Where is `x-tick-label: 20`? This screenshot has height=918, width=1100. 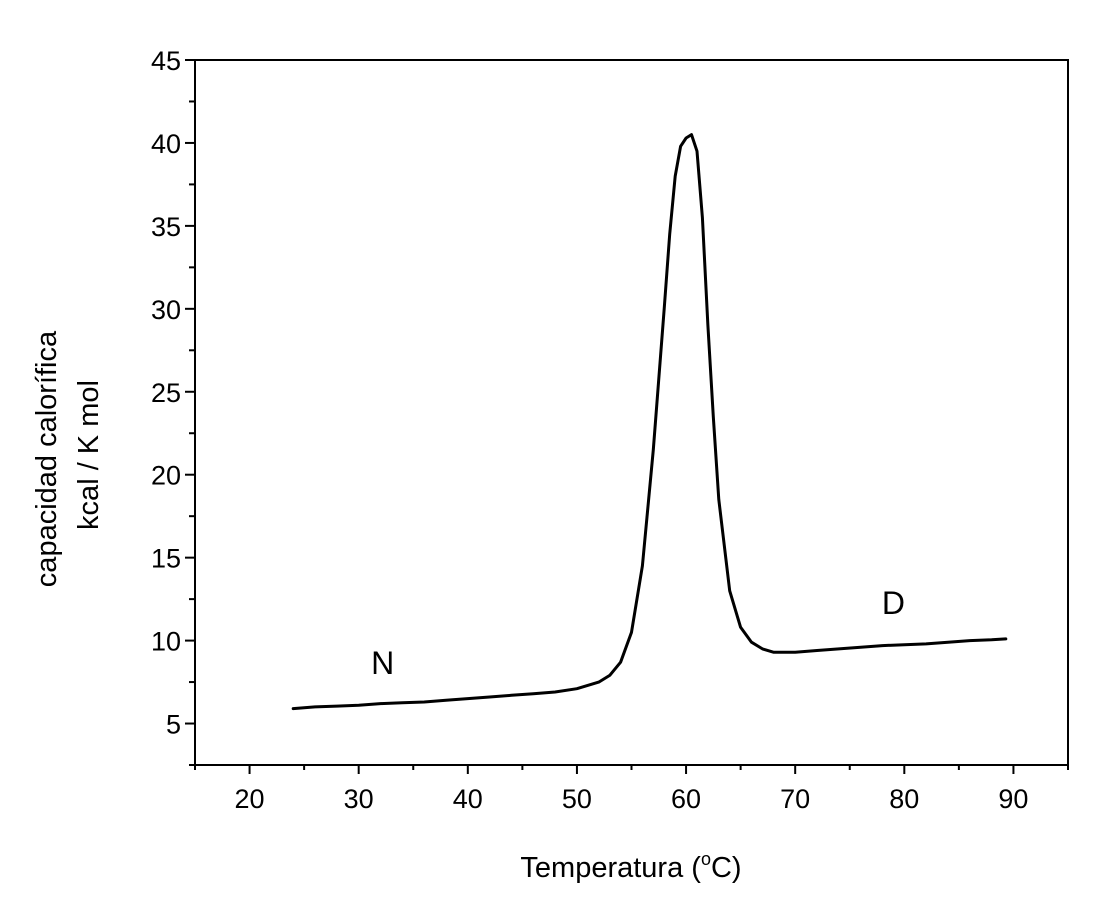
x-tick-label: 20 is located at coordinates (250, 799).